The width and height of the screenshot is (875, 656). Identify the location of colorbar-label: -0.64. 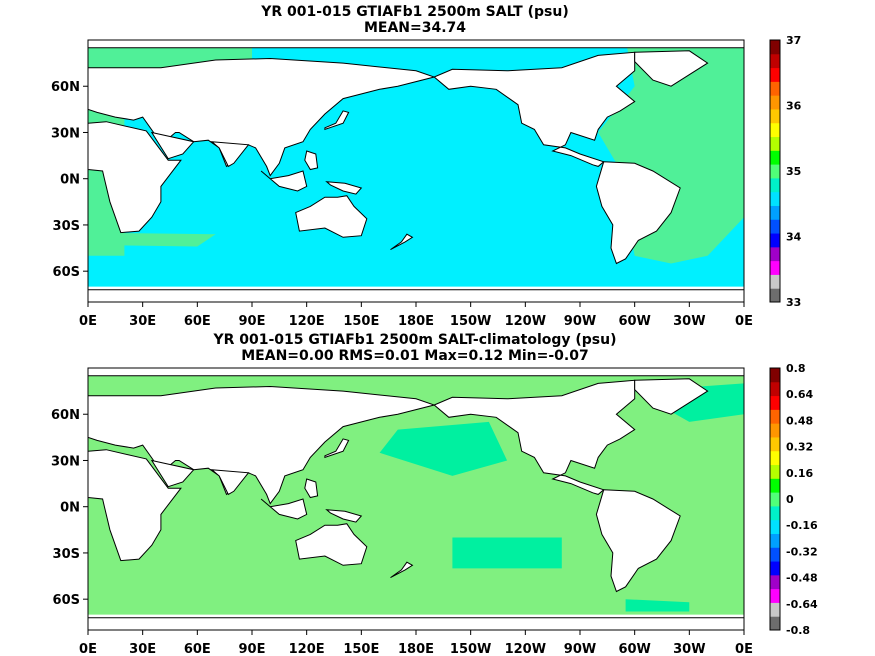
(802, 604).